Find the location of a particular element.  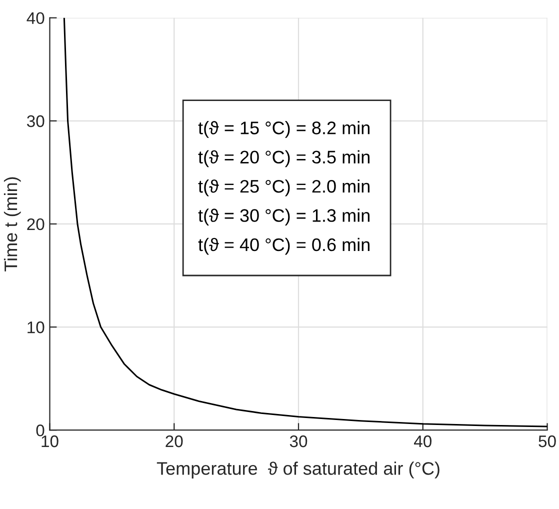

annotation: t(ϑ = 20 °C) = 3.5 min is located at coordinates (284, 159).